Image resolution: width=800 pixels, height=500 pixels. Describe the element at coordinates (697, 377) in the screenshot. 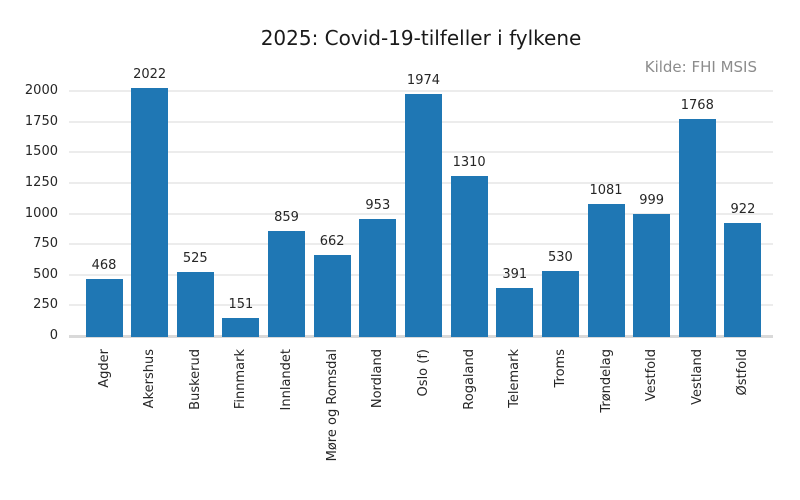

I see `x-tick-label: Vestland` at that location.